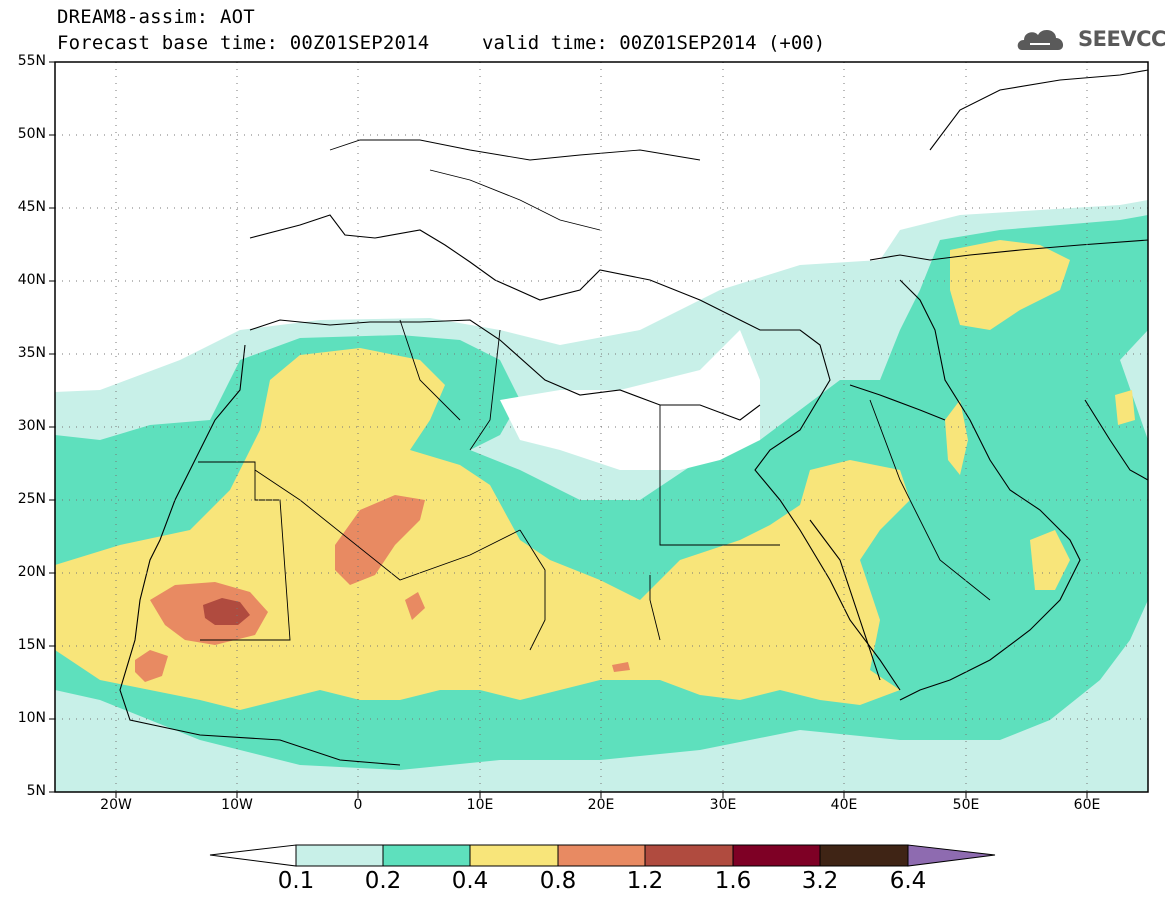  What do you see at coordinates (1087, 805) in the screenshot?
I see `lon-label: 60E` at bounding box center [1087, 805].